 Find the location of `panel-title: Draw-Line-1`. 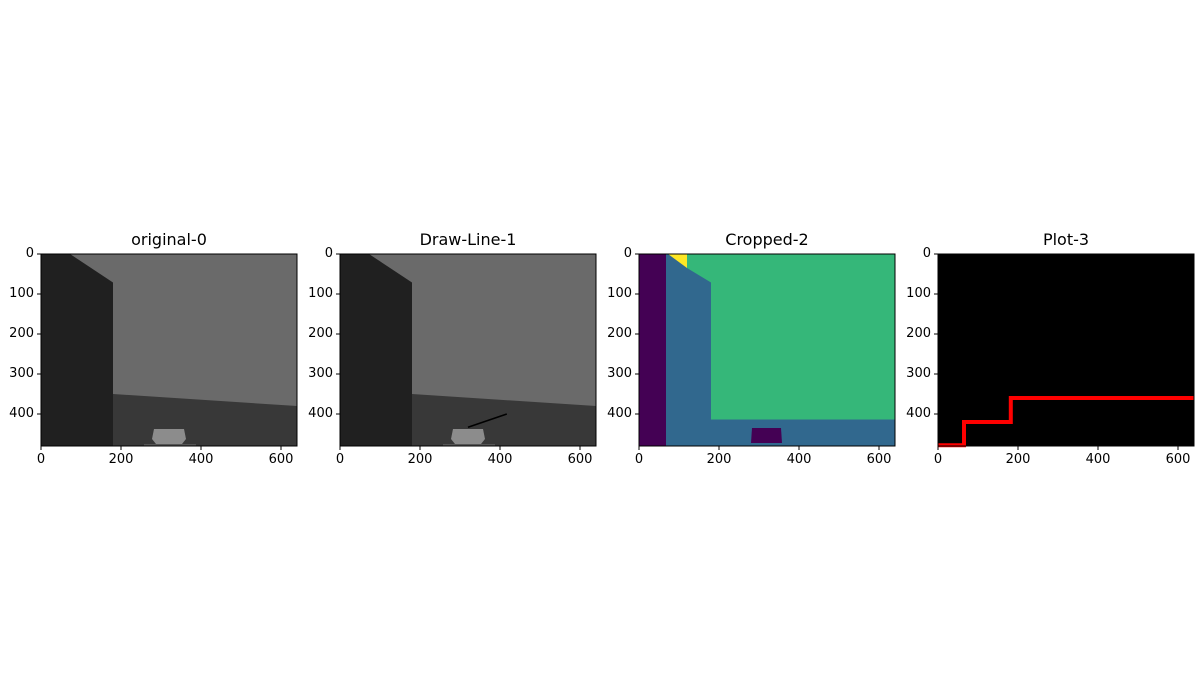

panel-title: Draw-Line-1 is located at coordinates (468, 239).